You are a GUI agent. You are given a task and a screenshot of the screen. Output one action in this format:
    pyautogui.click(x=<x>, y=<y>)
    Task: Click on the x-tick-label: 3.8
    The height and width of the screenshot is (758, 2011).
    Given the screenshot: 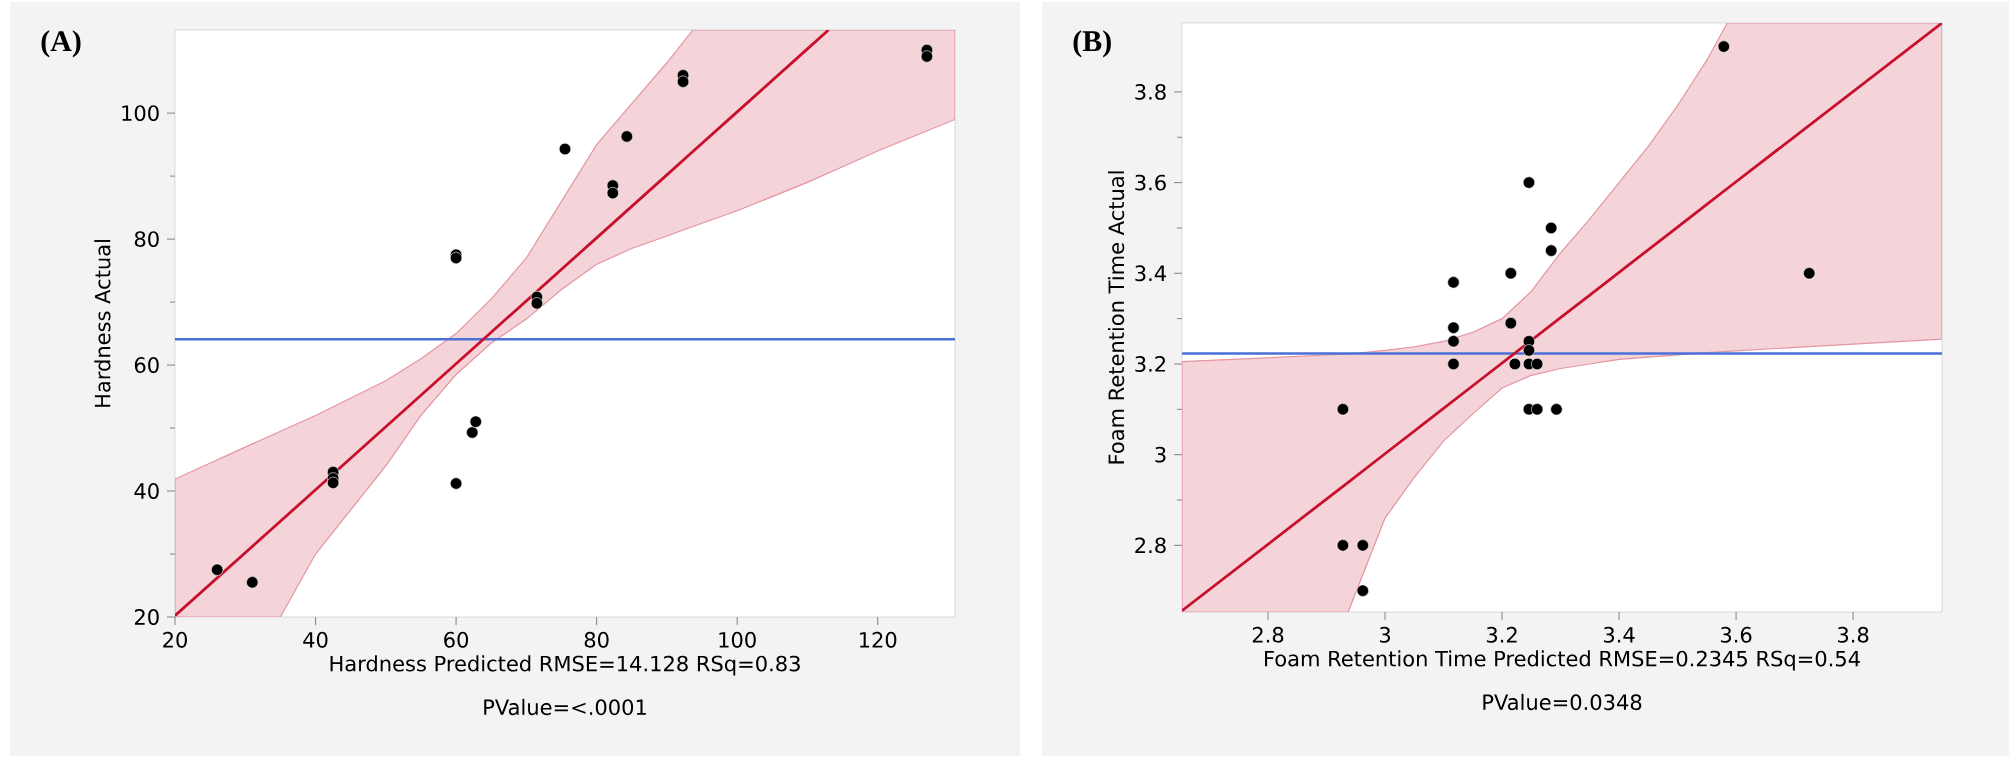 What is the action you would take?
    pyautogui.click(x=1853, y=634)
    